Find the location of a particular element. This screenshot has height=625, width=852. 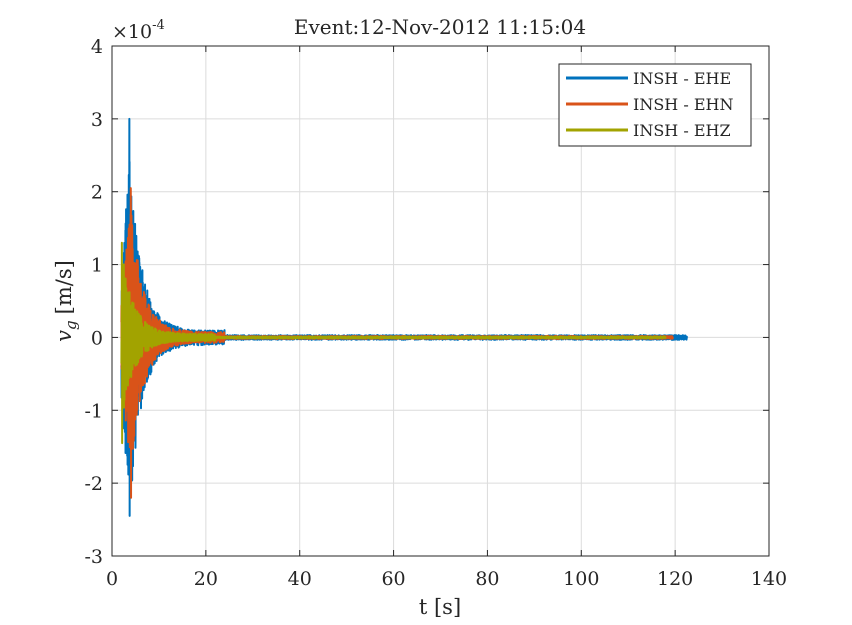

x-axis-label: t [s] is located at coordinates (440, 607).